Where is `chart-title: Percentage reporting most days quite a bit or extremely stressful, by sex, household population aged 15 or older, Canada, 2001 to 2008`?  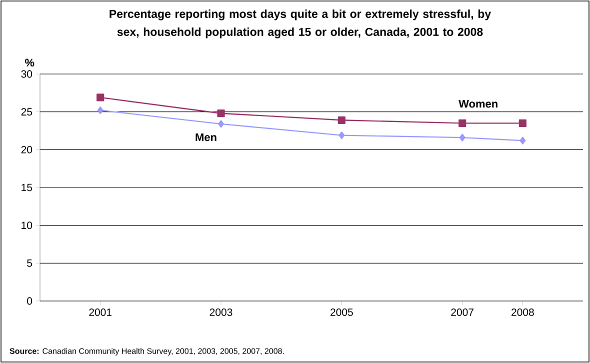 chart-title: Percentage reporting most days quite a bit or extremely stressful, by sex, household population aged 15 or older, Canada, 2001 to 2008 is located at coordinates (300, 24).